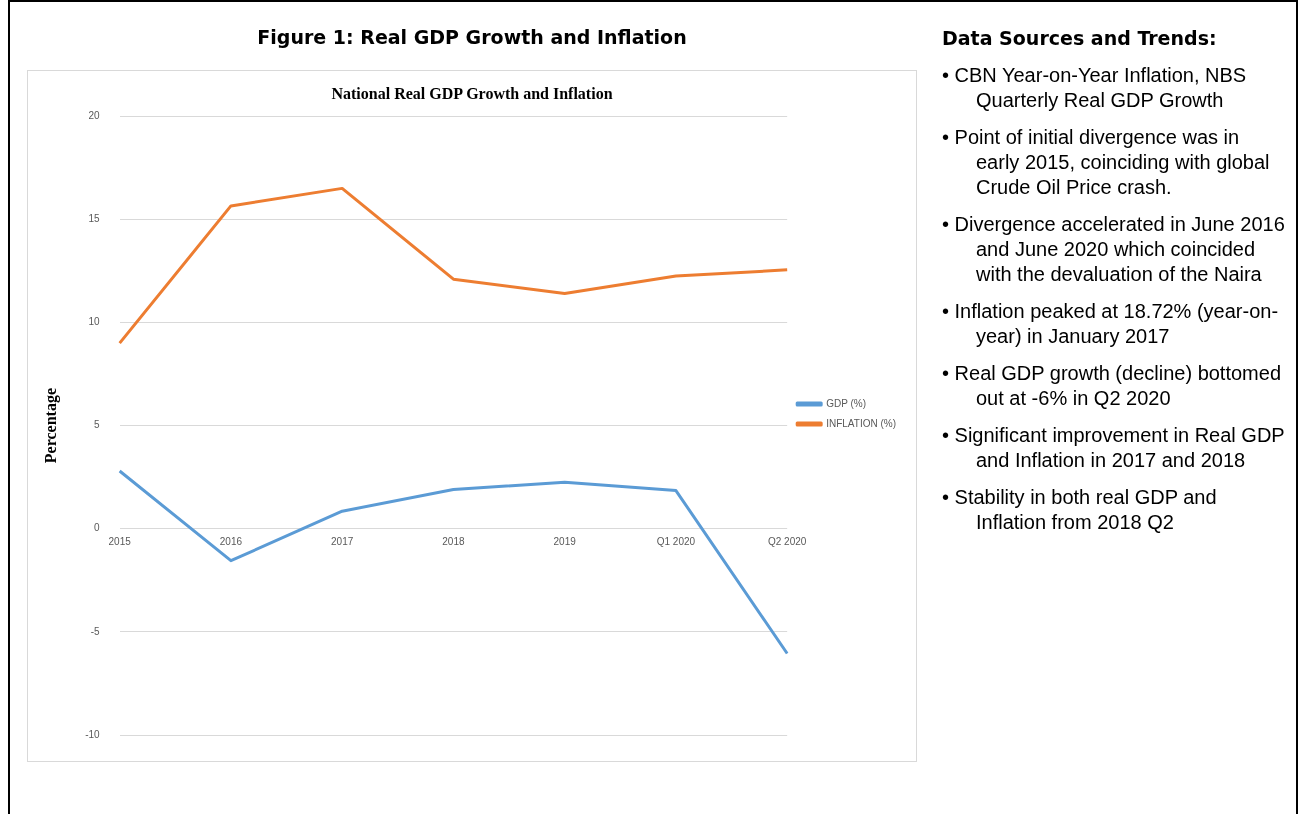  What do you see at coordinates (676, 542) in the screenshot?
I see `x-tick-label: Q1 2020` at bounding box center [676, 542].